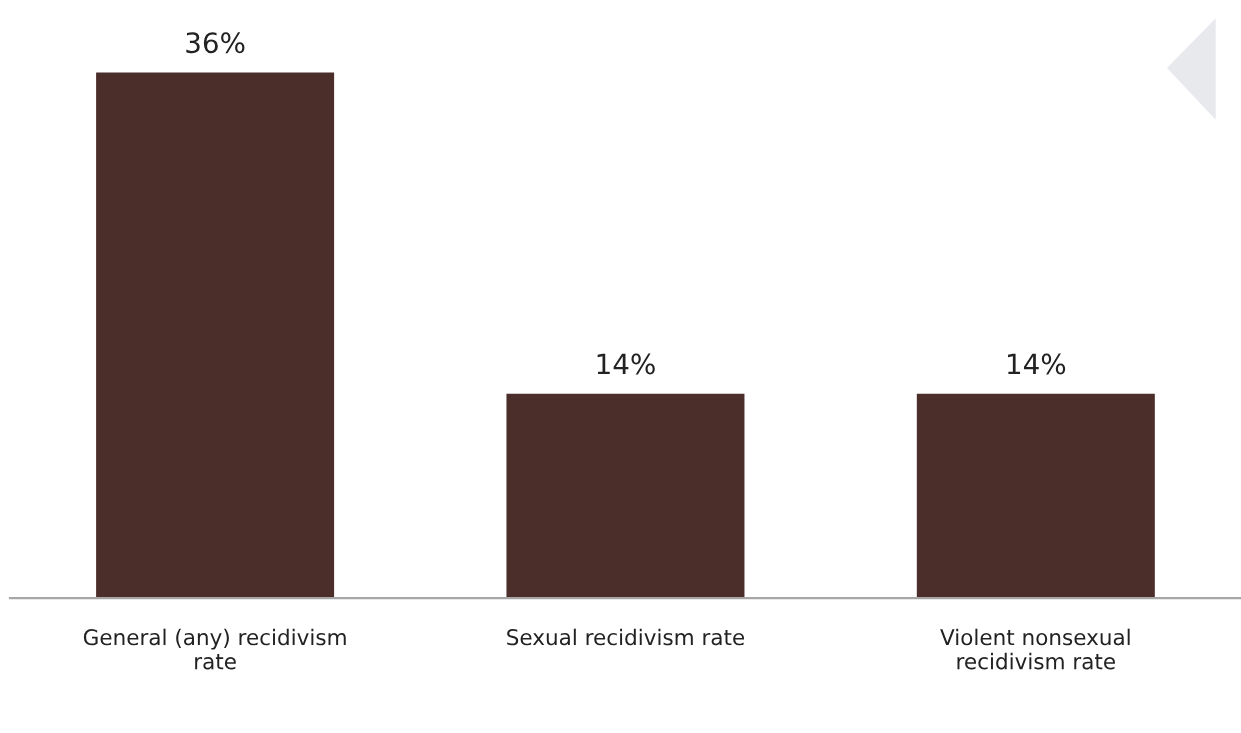 Image resolution: width=1241 pixels, height=733 pixels. Describe the element at coordinates (1035, 649) in the screenshot. I see `x-tick-label: Violent nonsexual recidivism rate` at that location.